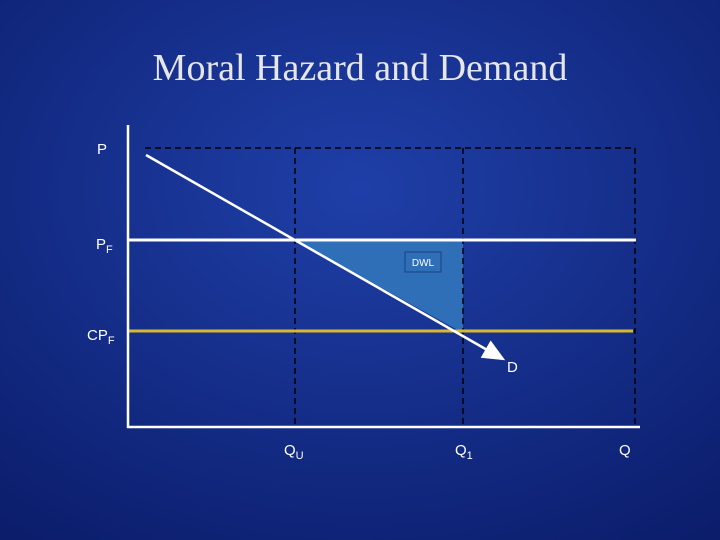 This screenshot has width=720, height=540. Describe the element at coordinates (470, 456) in the screenshot. I see `q1-sub: 1` at that location.